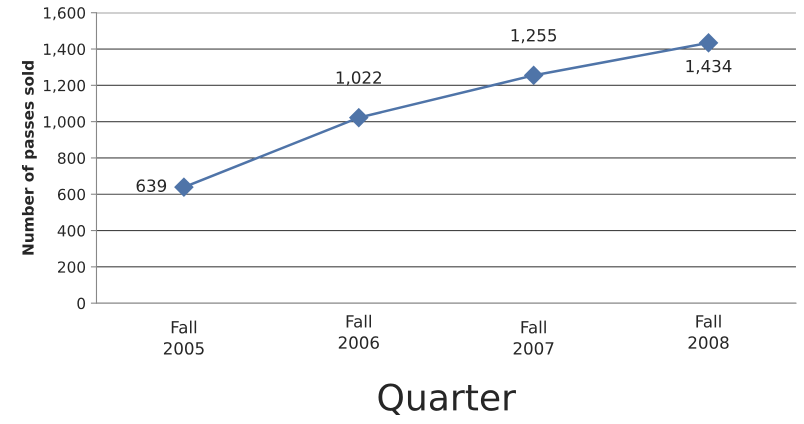 This screenshot has height=424, width=804. Describe the element at coordinates (534, 36) in the screenshot. I see `data-label: 1,255` at that location.